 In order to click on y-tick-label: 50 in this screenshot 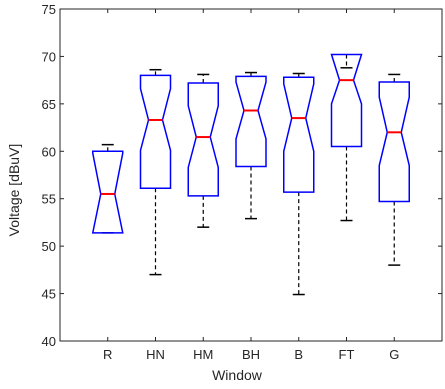, I will do `click(49, 246)`.